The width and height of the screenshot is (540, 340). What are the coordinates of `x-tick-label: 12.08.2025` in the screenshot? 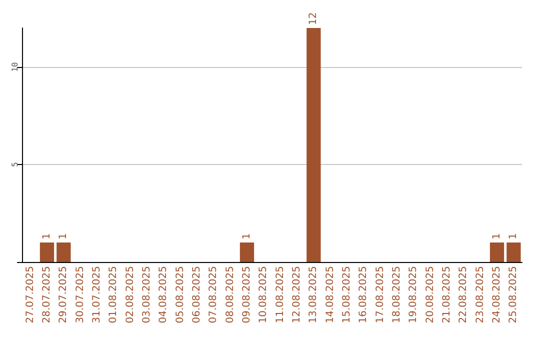 It's located at (297, 295).